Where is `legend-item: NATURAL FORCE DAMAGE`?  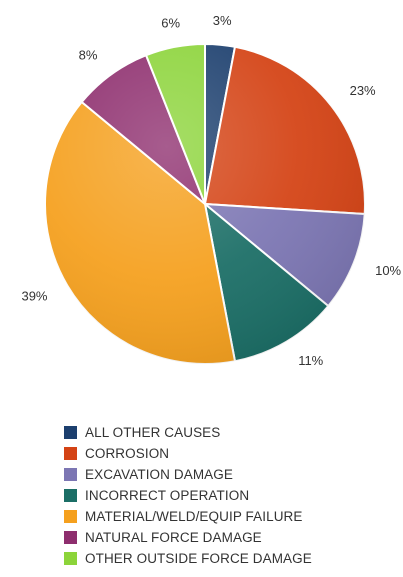
legend-item: NATURAL FORCE DAMAGE is located at coordinates (188, 537).